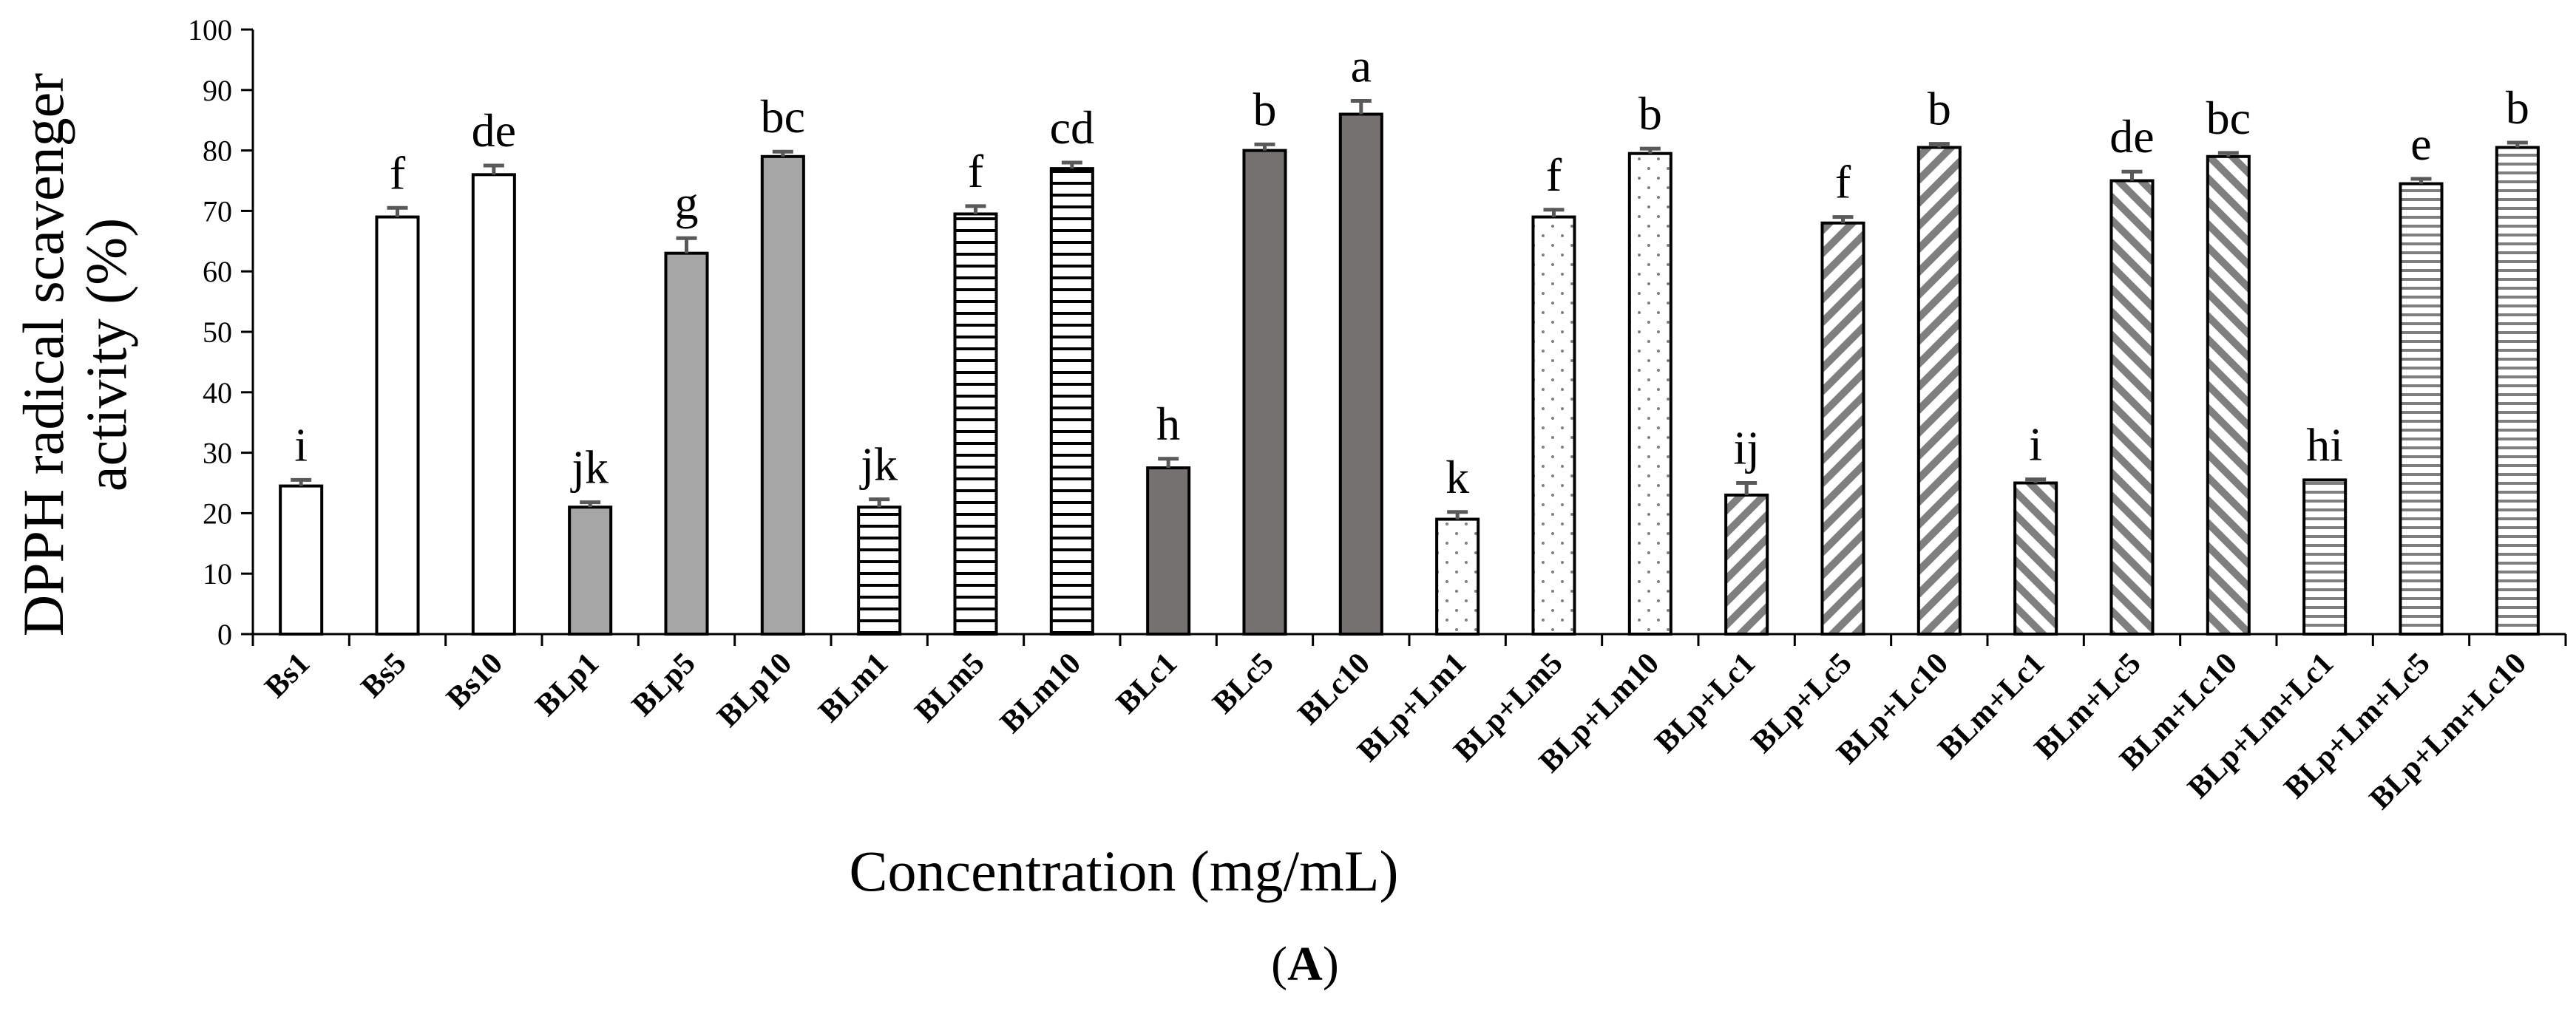  Describe the element at coordinates (2228, 395) in the screenshot. I see `bar-BLm+Lc10` at that location.